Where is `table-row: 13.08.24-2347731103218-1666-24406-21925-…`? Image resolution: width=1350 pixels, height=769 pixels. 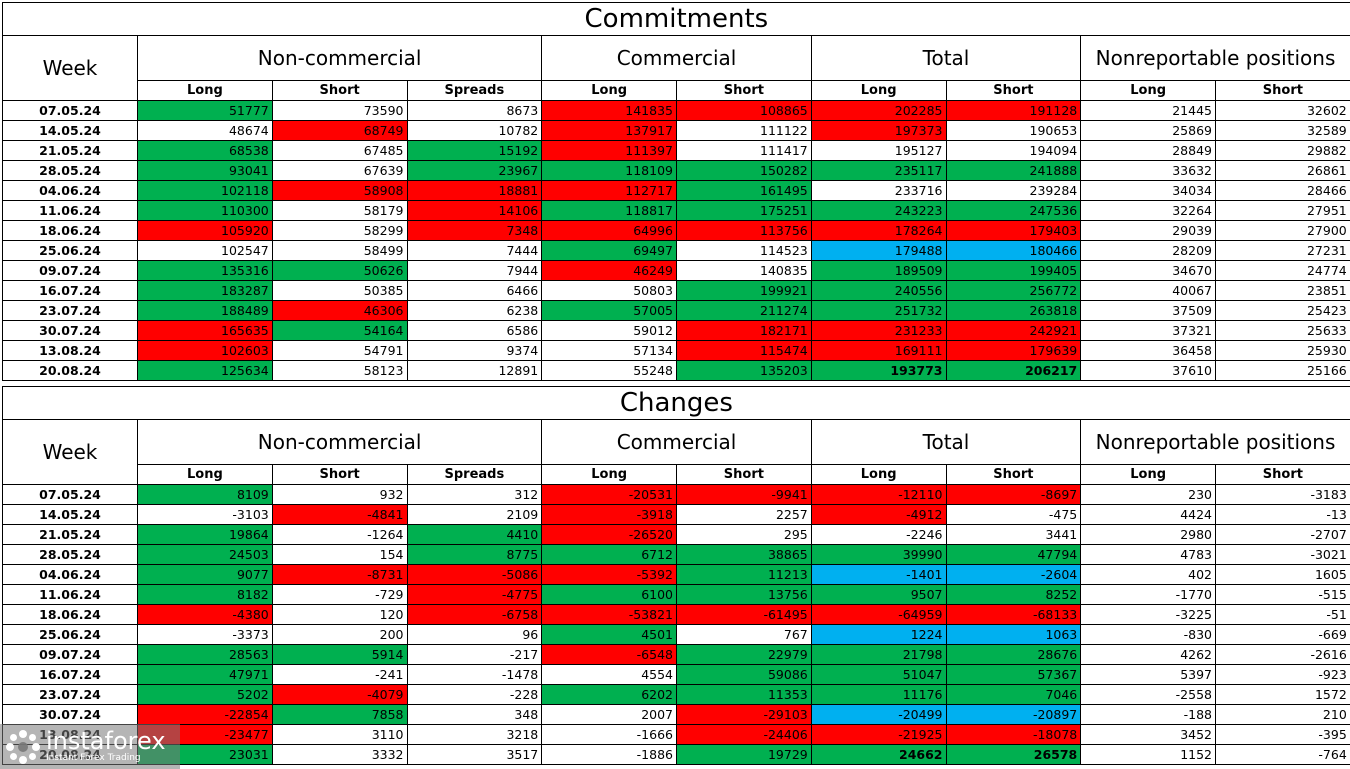
table-row: 13.08.24-2347731103218-1666-24406-21925-… is located at coordinates (676, 734).